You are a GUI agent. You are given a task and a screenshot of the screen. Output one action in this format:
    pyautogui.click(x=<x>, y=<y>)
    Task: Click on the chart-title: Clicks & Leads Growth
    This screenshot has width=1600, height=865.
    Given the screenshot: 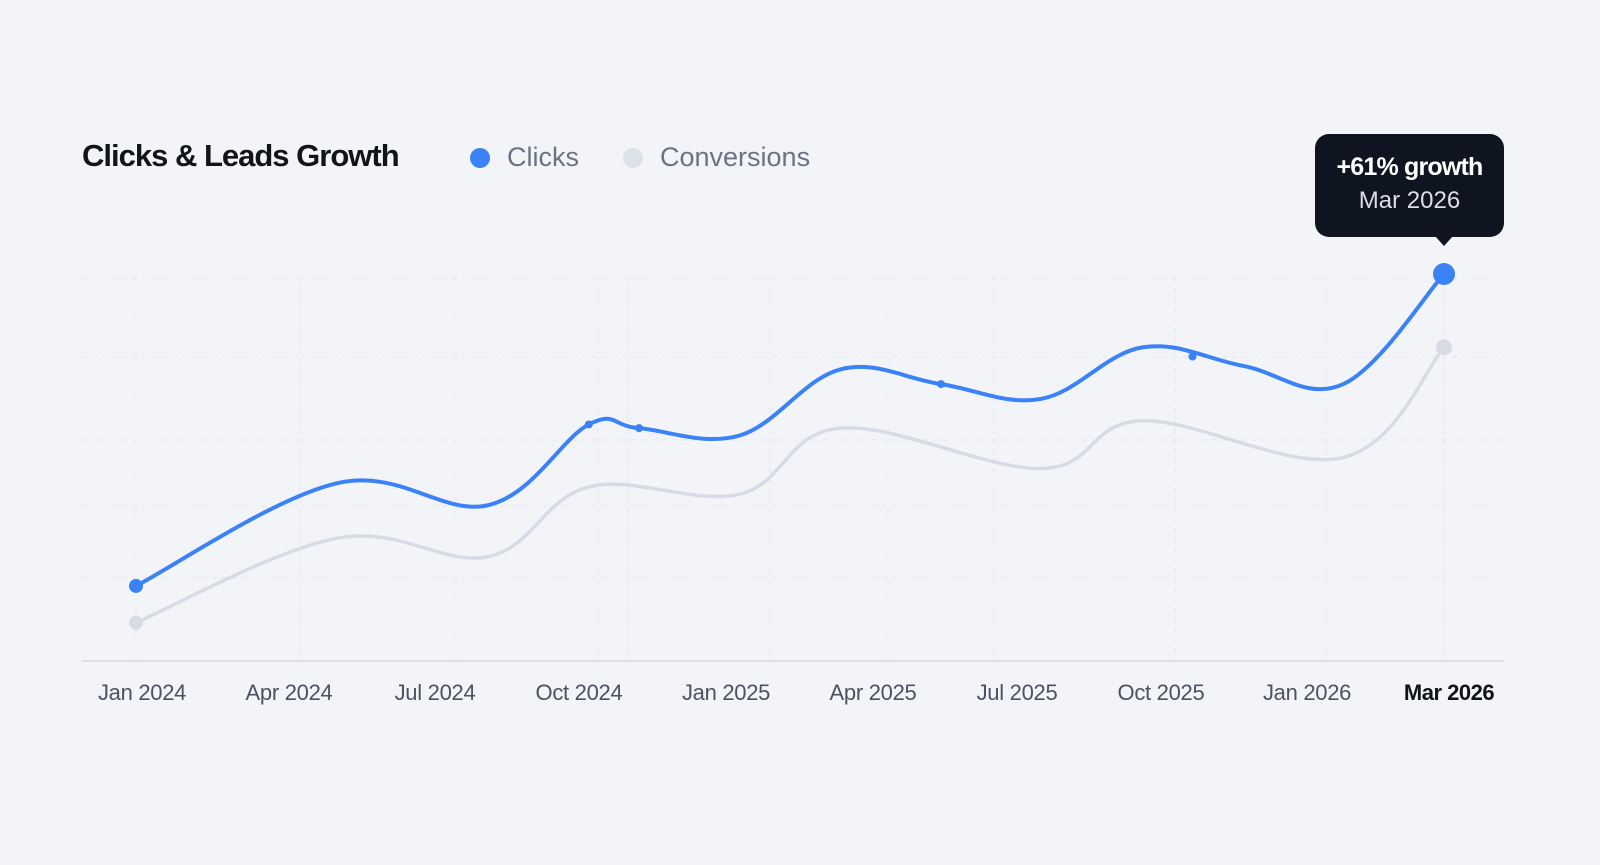 What is the action you would take?
    pyautogui.click(x=241, y=155)
    